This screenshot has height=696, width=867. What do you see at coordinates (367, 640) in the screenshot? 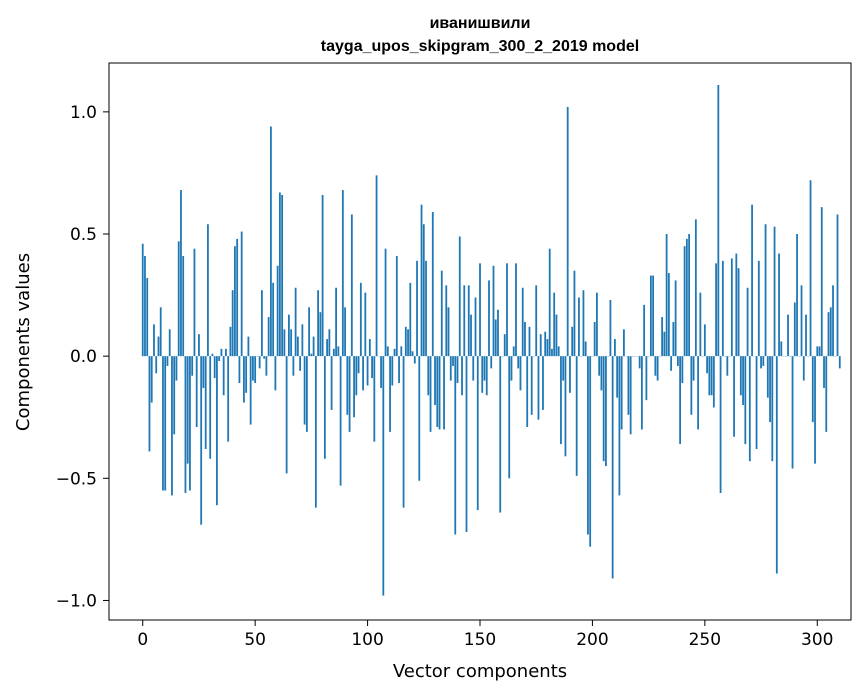
I see `x-tick-label: 100` at bounding box center [367, 640].